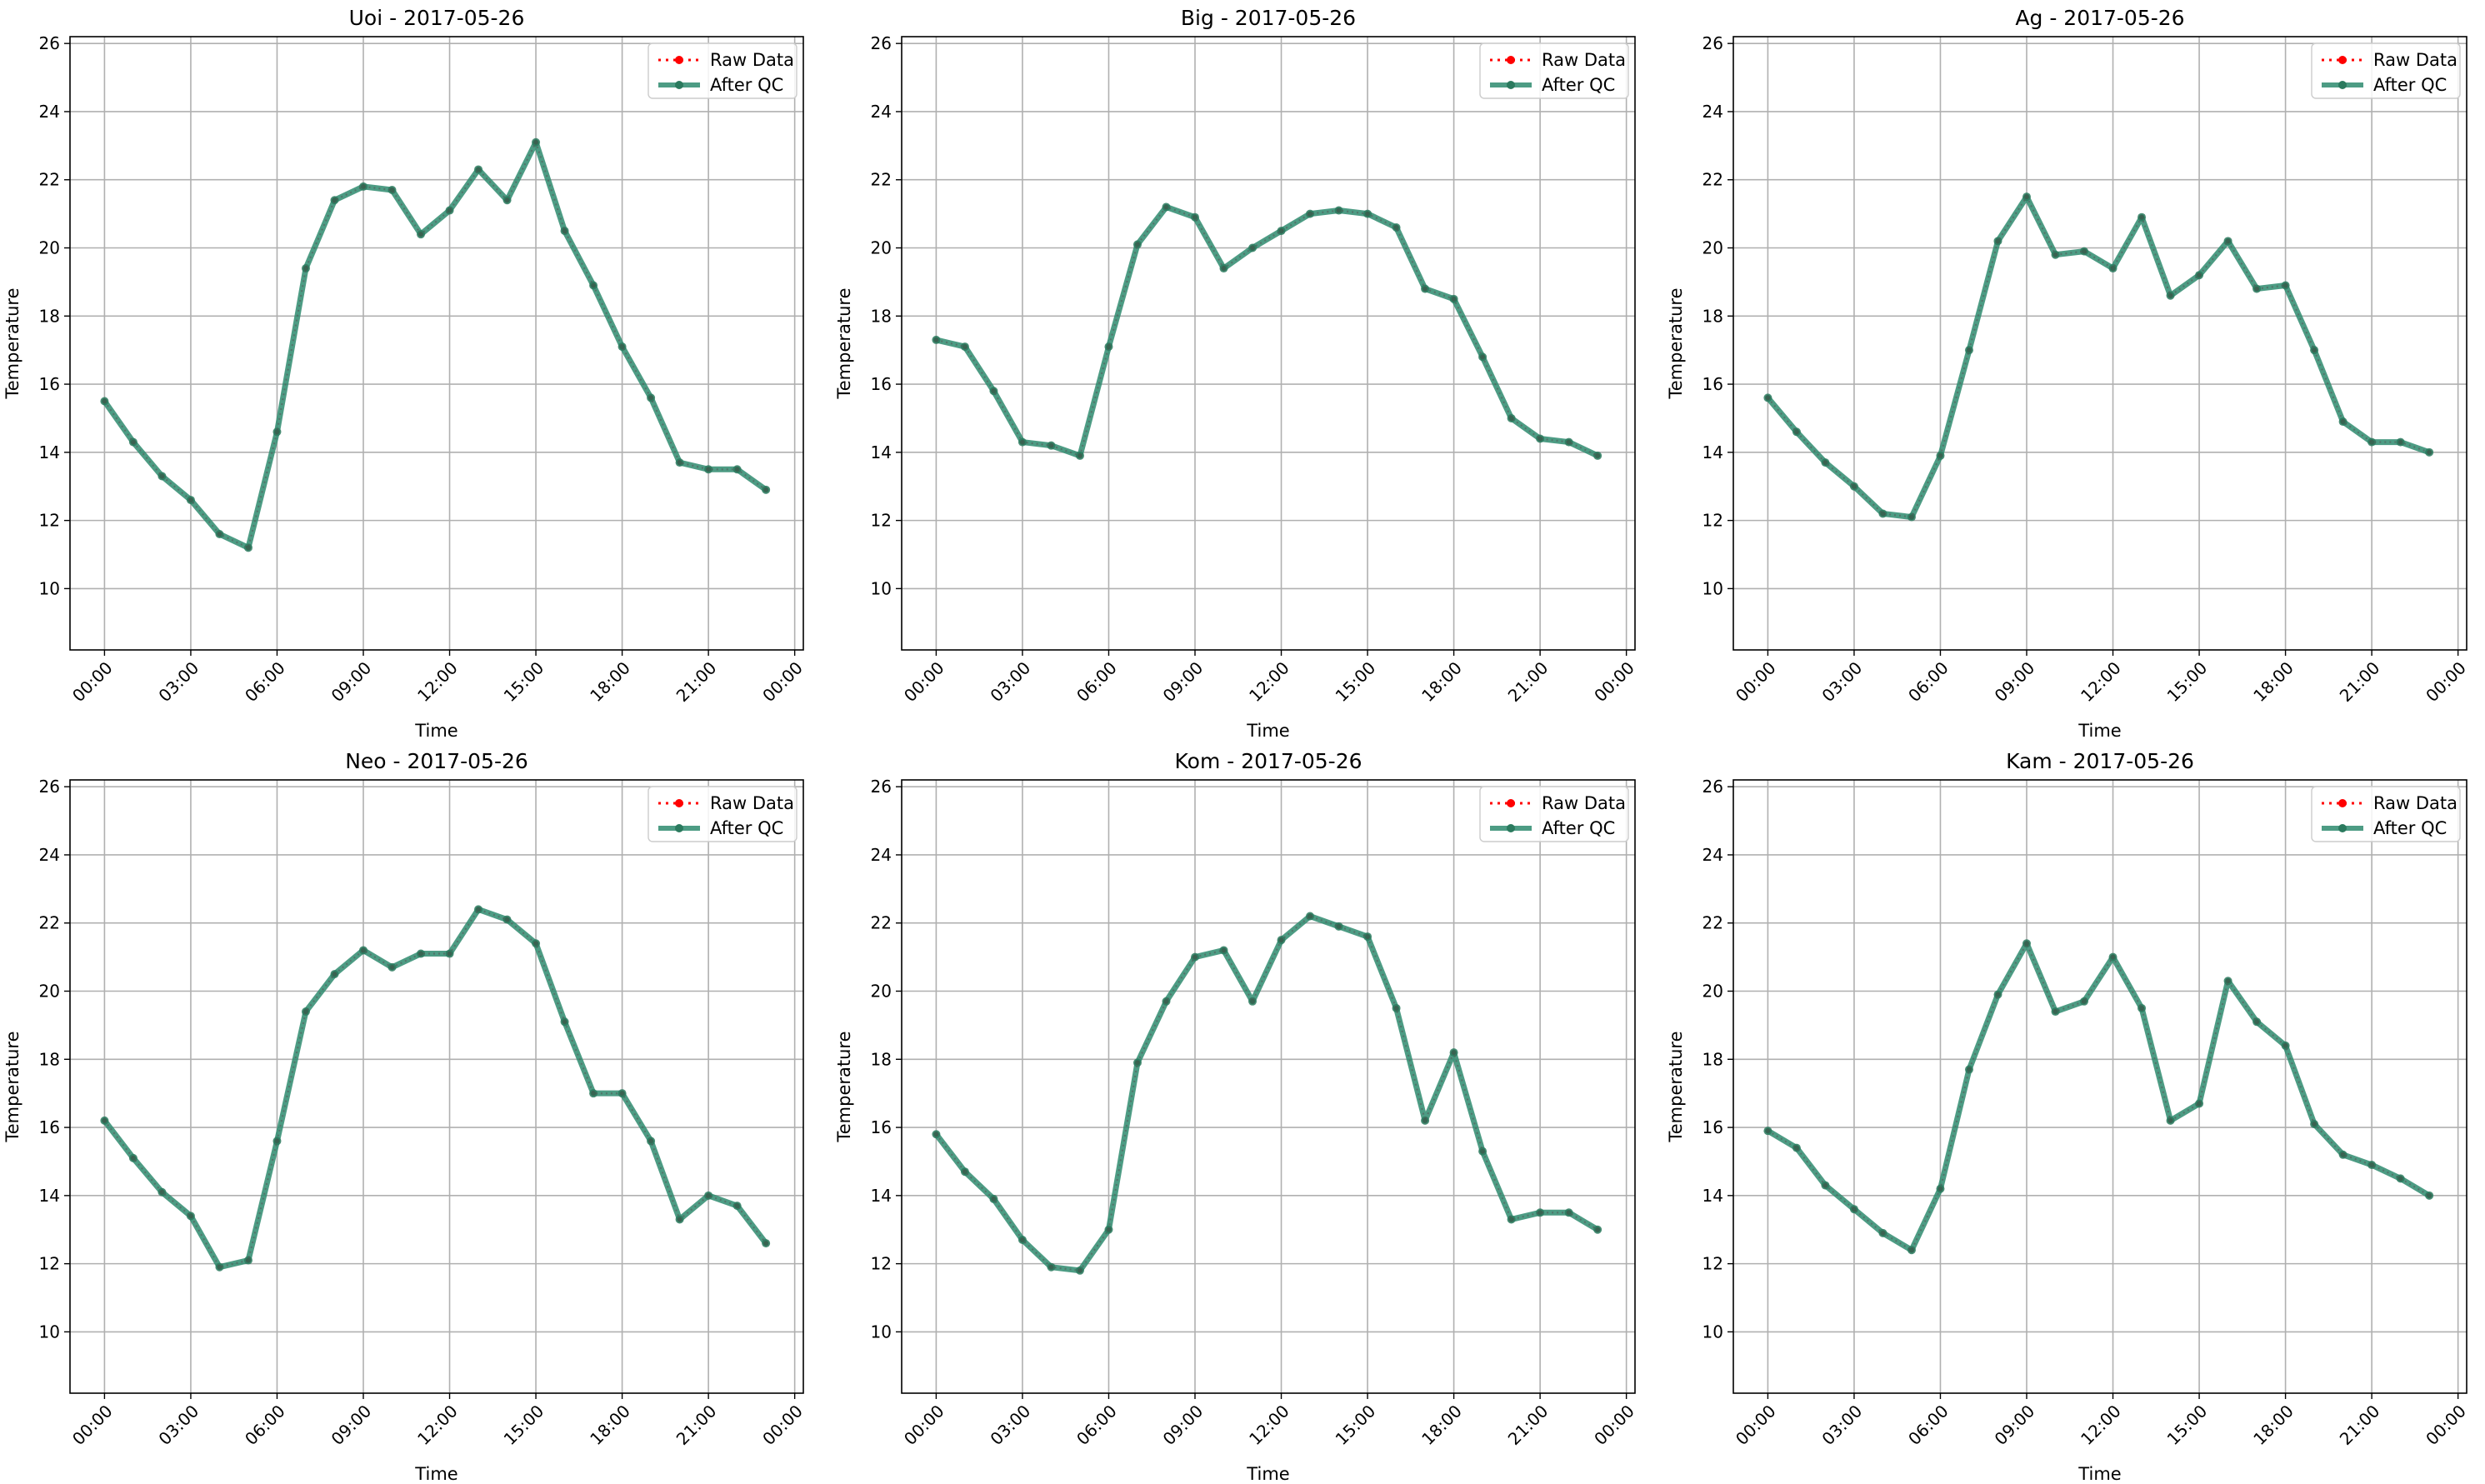  What do you see at coordinates (1010, 1425) in the screenshot?
I see `x-tick-label: 03:00` at bounding box center [1010, 1425].